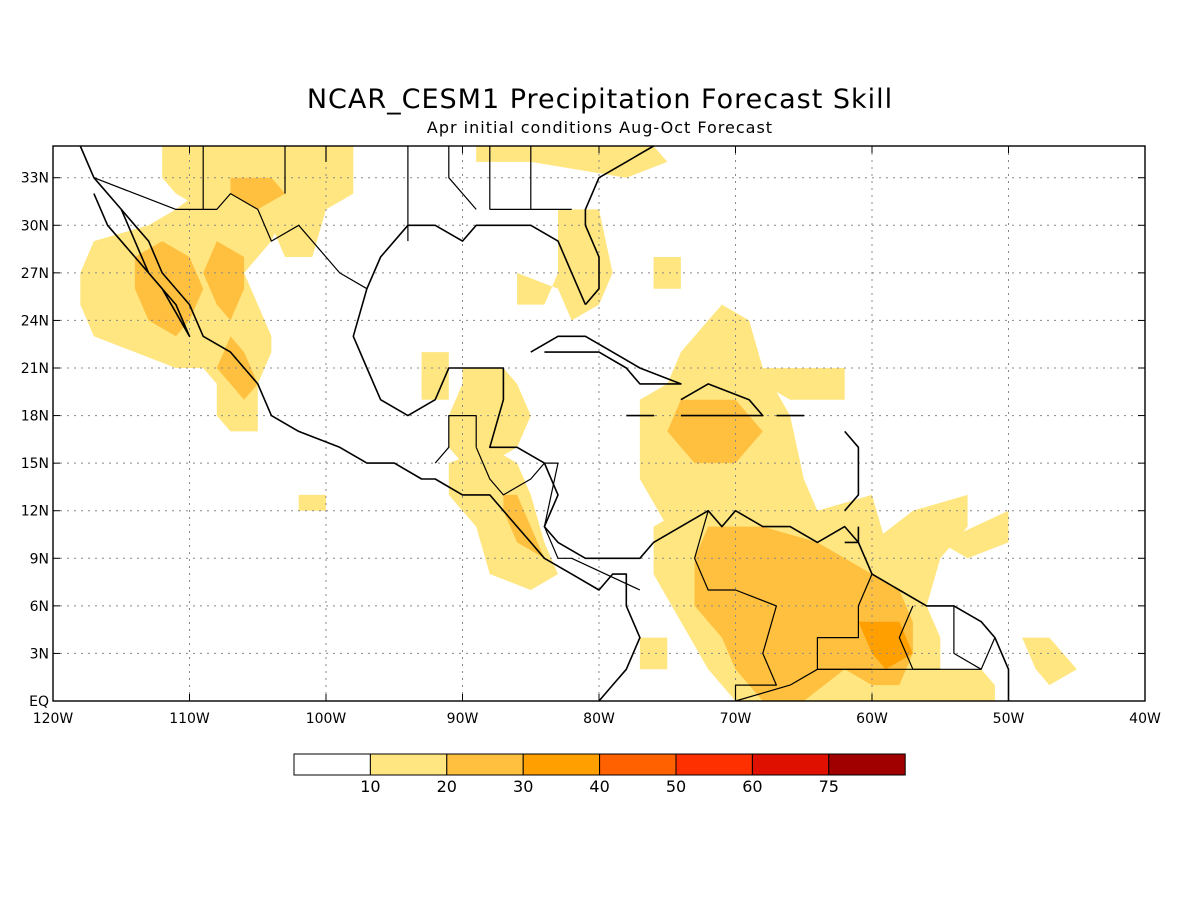  What do you see at coordinates (35, 369) in the screenshot?
I see `y-tick-label: 21N` at bounding box center [35, 369].